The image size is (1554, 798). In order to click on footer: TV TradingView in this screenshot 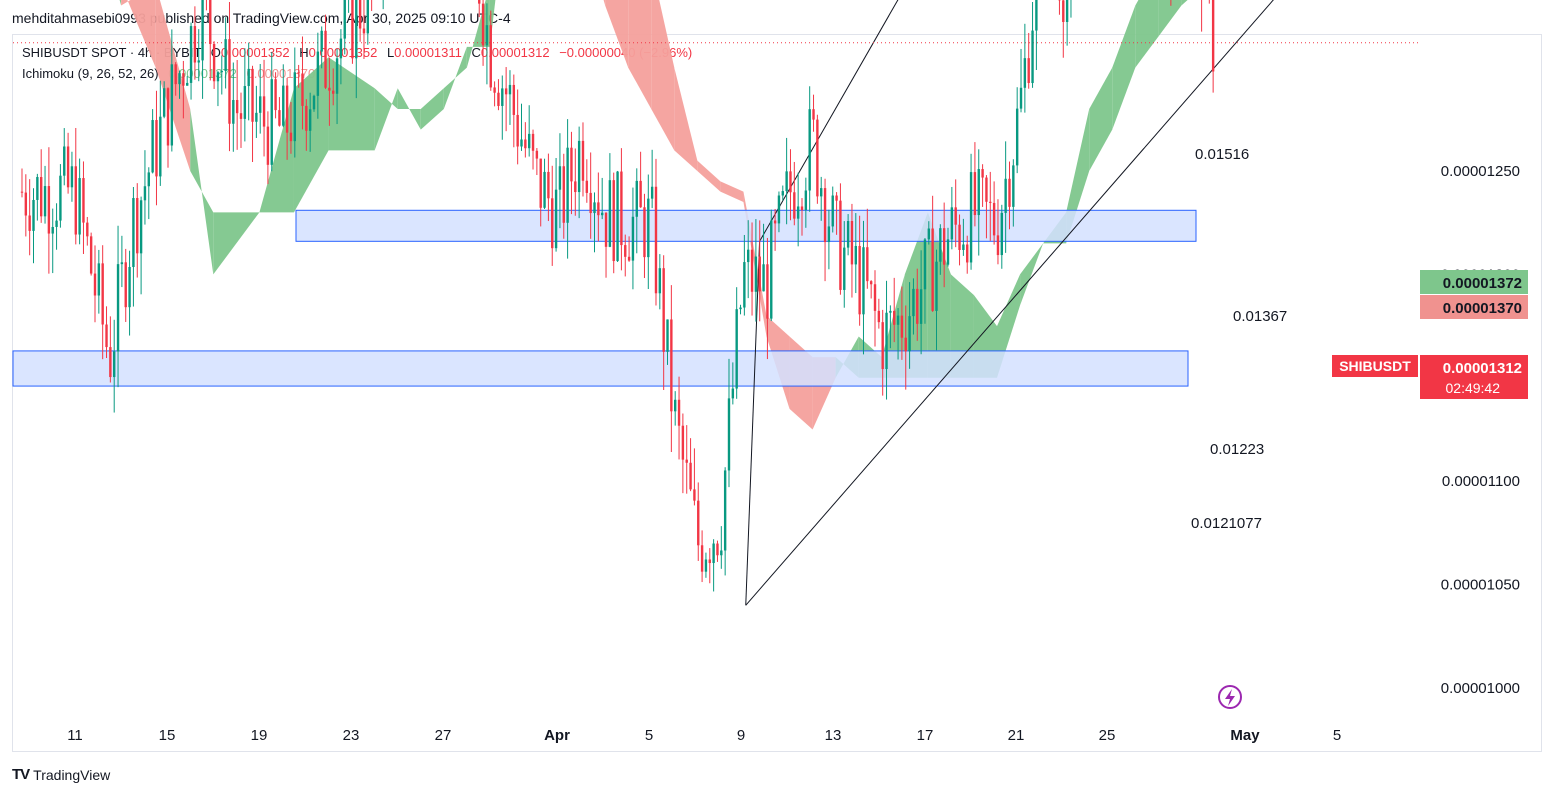, I will do `click(61, 774)`.